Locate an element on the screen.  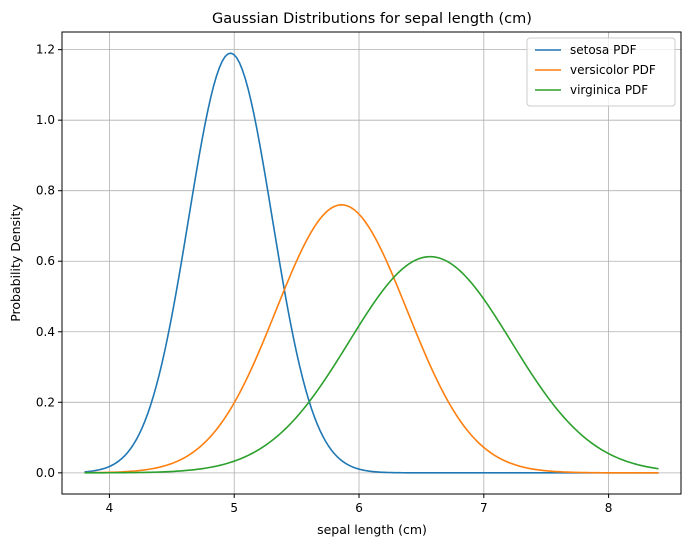
y-tick-label: 0.8 is located at coordinates (45, 191).